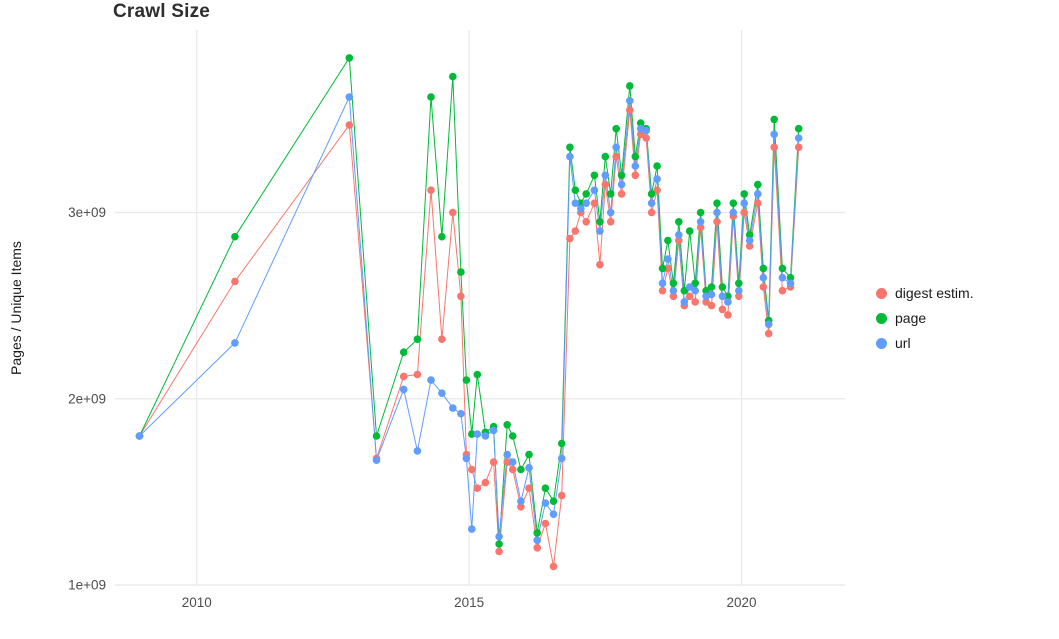 The height and width of the screenshot is (639, 1059). Describe the element at coordinates (925, 318) in the screenshot. I see `legend: digest estim. page url` at that location.